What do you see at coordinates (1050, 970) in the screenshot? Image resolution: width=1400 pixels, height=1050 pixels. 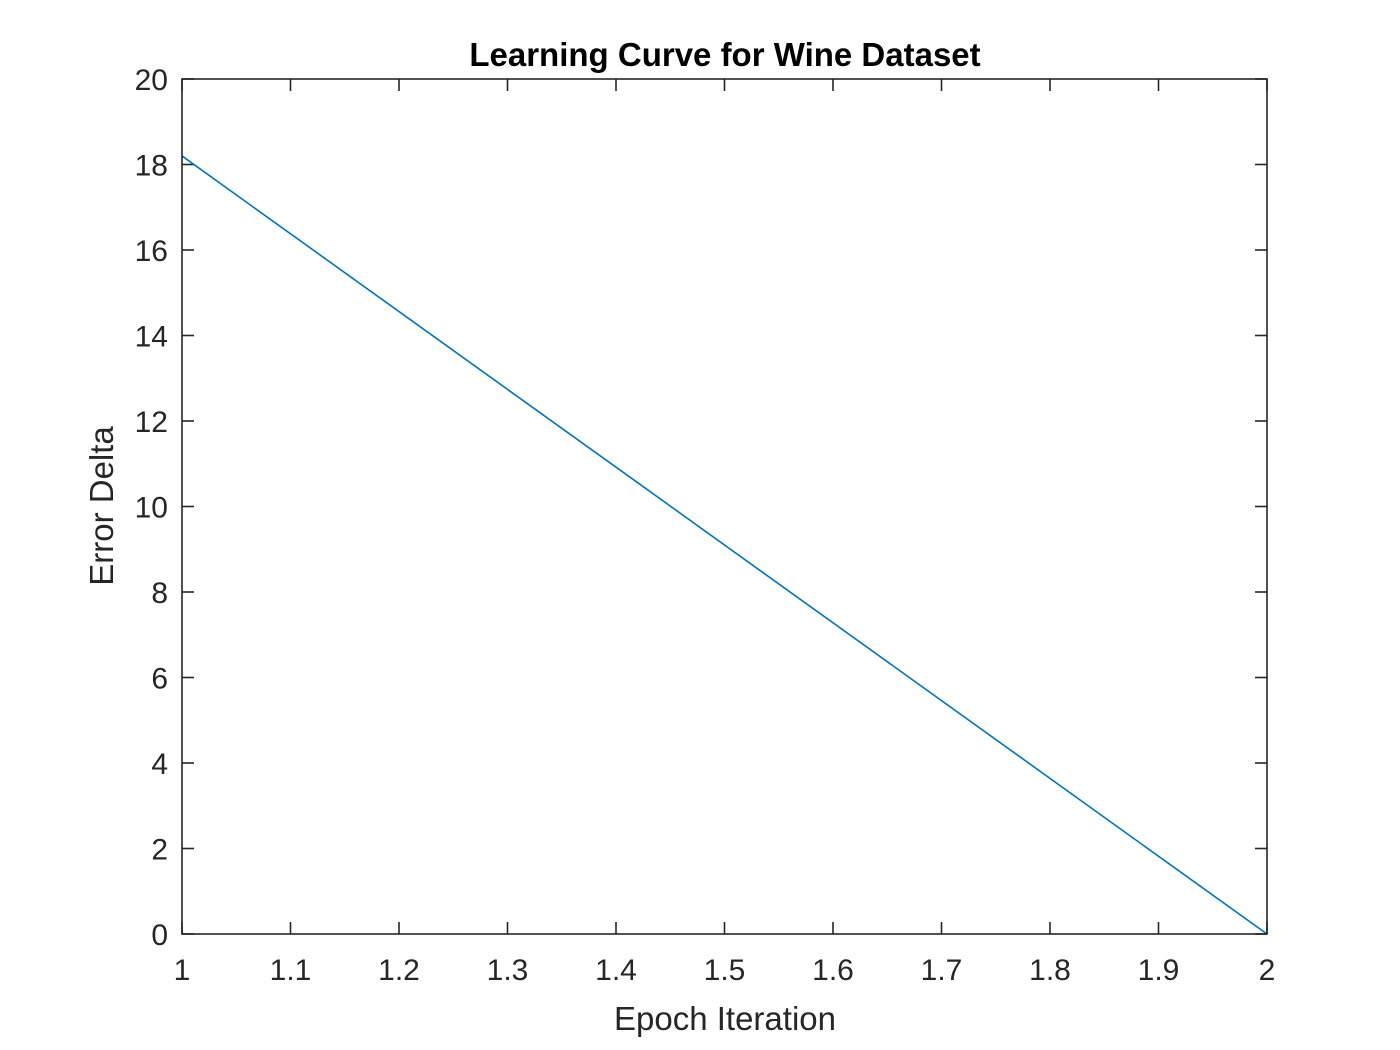 I see `x-tick-label: 1.8` at bounding box center [1050, 970].